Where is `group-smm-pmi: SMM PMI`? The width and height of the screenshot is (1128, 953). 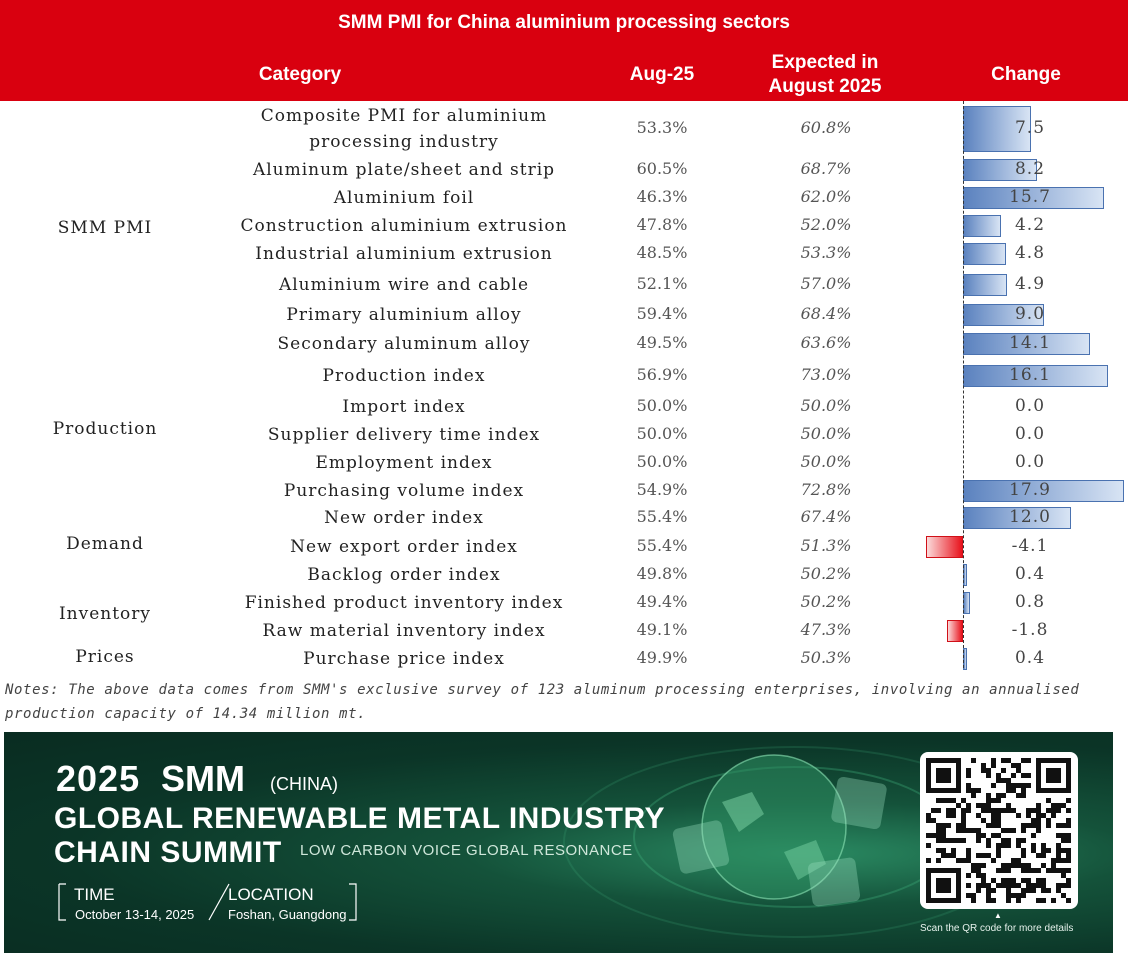 group-smm-pmi: SMM PMI is located at coordinates (105, 228).